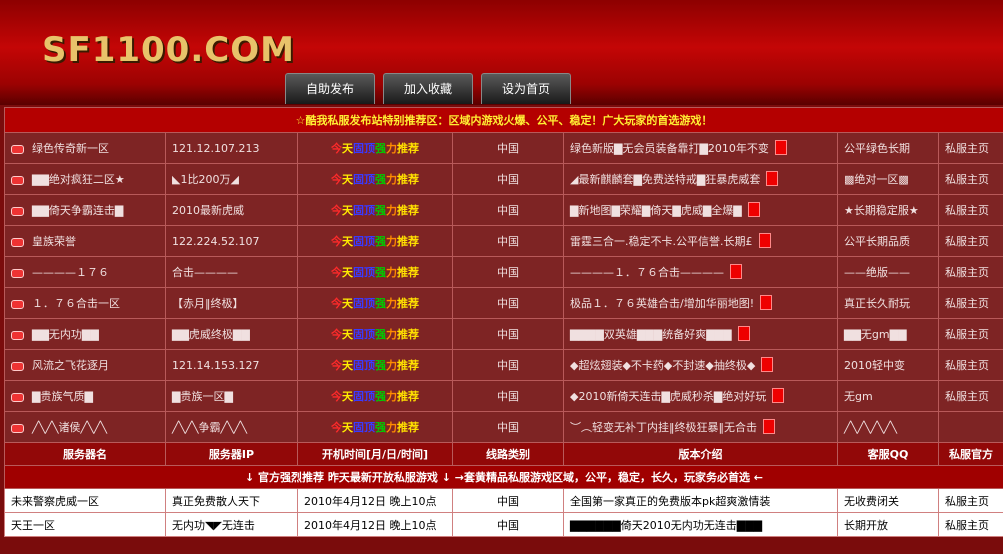 This screenshot has width=1003, height=554. What do you see at coordinates (888, 524) in the screenshot?
I see `listing-cell: 长期开放` at bounding box center [888, 524].